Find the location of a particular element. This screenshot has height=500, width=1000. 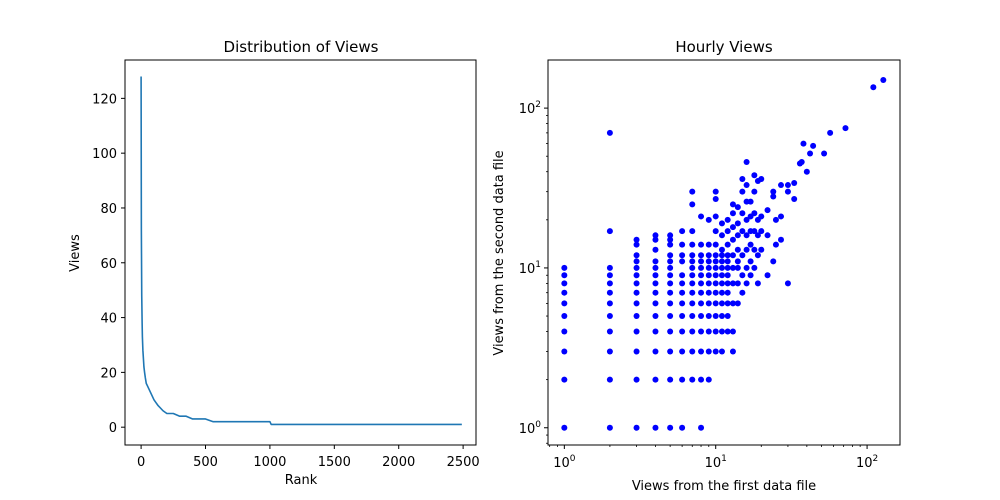

left-x-ticks: 0 500 1000 1500 2000 2500 is located at coordinates (308, 457).